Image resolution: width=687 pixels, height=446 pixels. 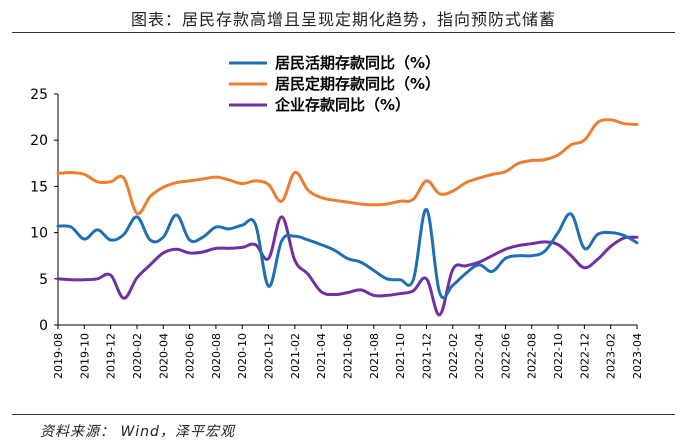 What do you see at coordinates (342, 105) in the screenshot?
I see `legend-label-2: 企业存款同比（%）` at bounding box center [342, 105].